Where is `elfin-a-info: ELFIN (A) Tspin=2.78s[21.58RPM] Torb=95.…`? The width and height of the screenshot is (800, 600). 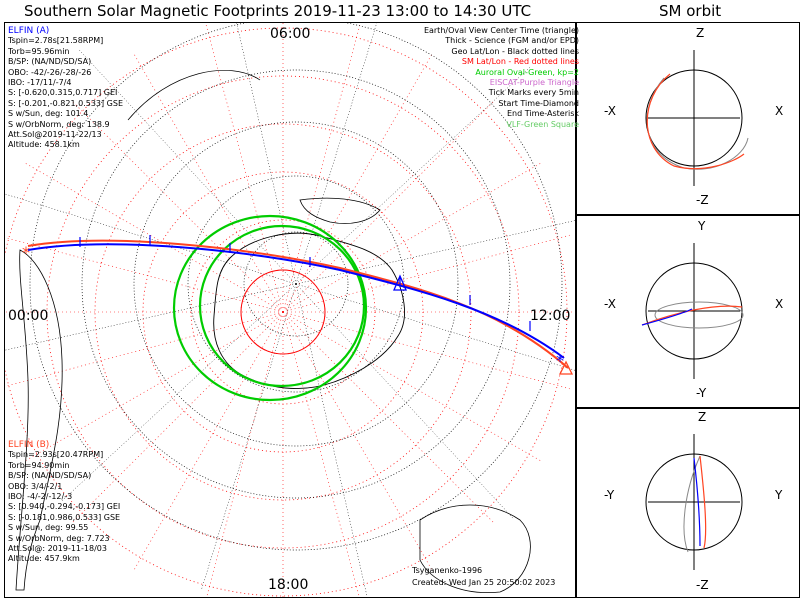 elfin-a-info: ELFIN (A) Tspin=2.78s[21.58RPM] Torb=95.… is located at coordinates (65, 88).